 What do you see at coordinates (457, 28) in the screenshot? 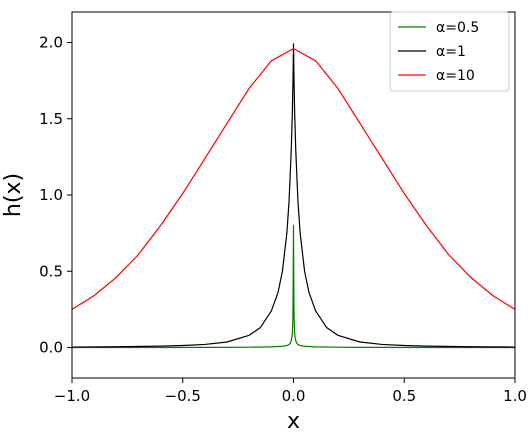
I see `legend-label: α=0.5` at bounding box center [457, 28].